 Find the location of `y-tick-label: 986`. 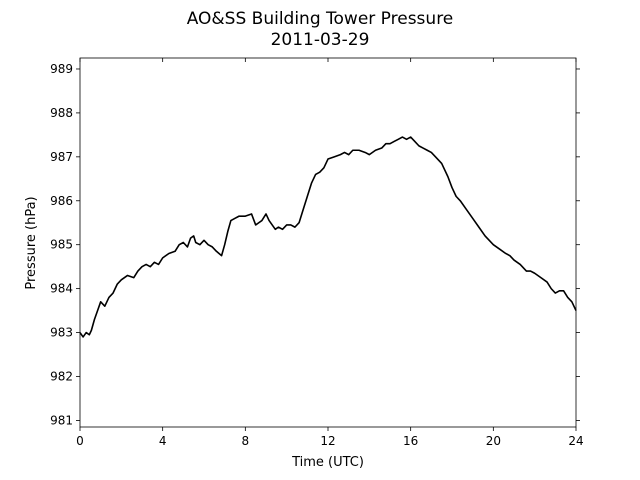

y-tick-label: 986 is located at coordinates (61, 201).